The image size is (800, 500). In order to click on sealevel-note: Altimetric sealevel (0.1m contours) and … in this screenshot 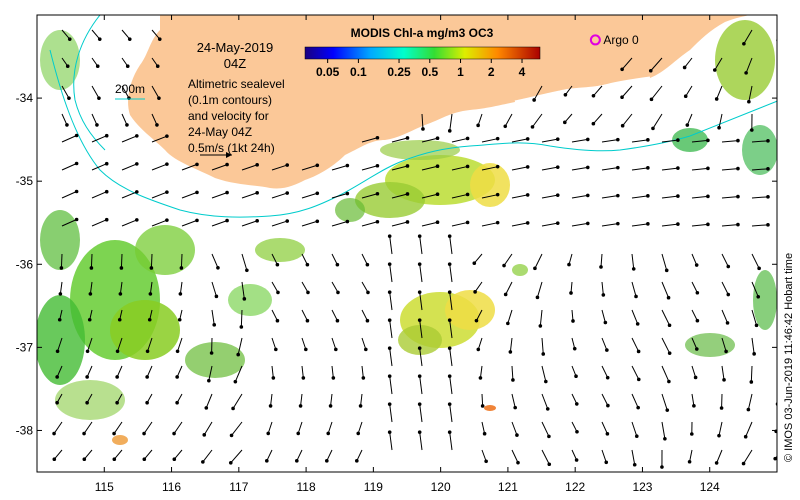, I will do `click(236, 116)`.